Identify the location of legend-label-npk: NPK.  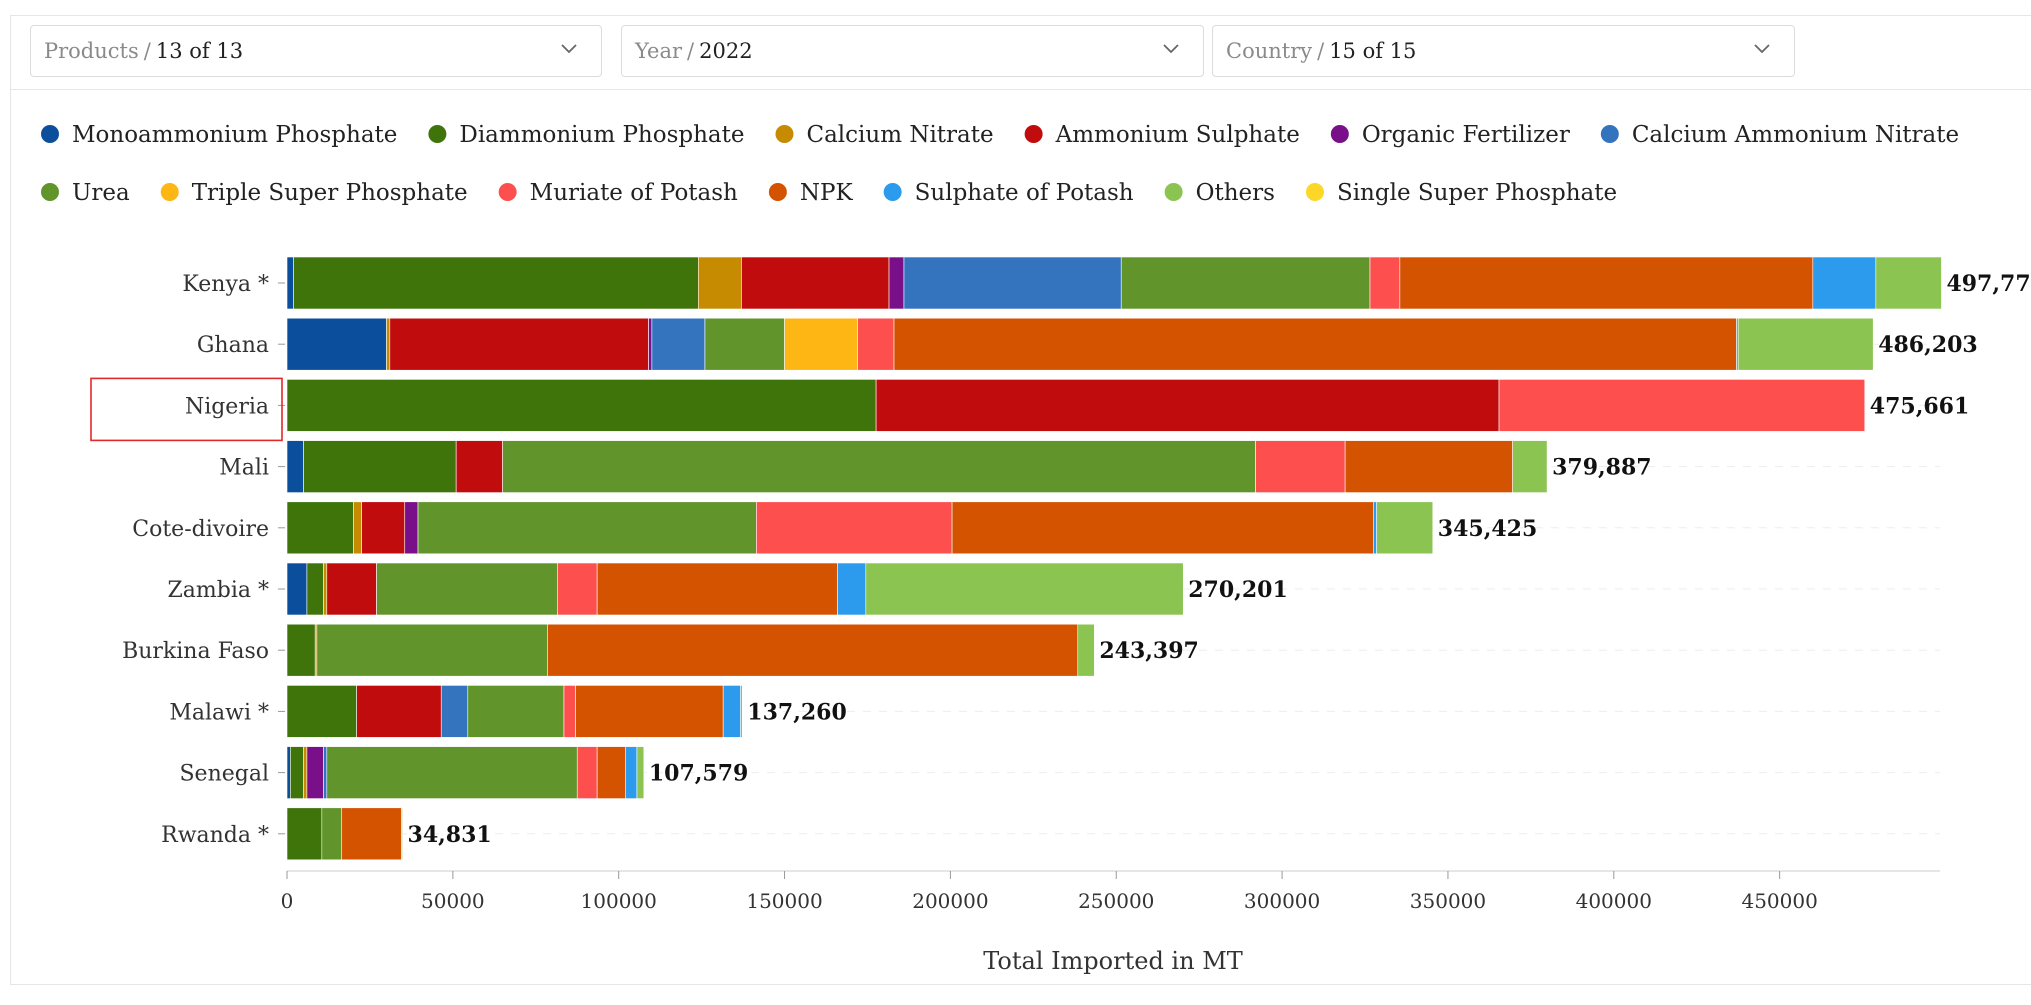
(827, 193).